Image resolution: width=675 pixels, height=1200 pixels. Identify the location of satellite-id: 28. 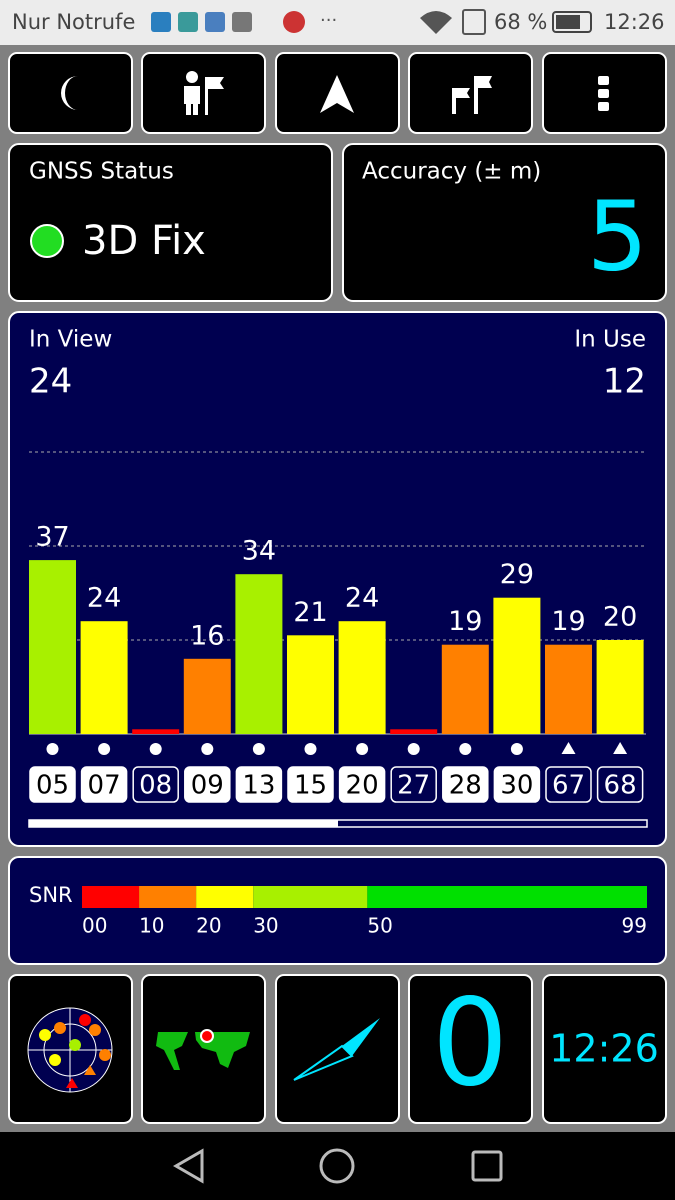
(465, 786).